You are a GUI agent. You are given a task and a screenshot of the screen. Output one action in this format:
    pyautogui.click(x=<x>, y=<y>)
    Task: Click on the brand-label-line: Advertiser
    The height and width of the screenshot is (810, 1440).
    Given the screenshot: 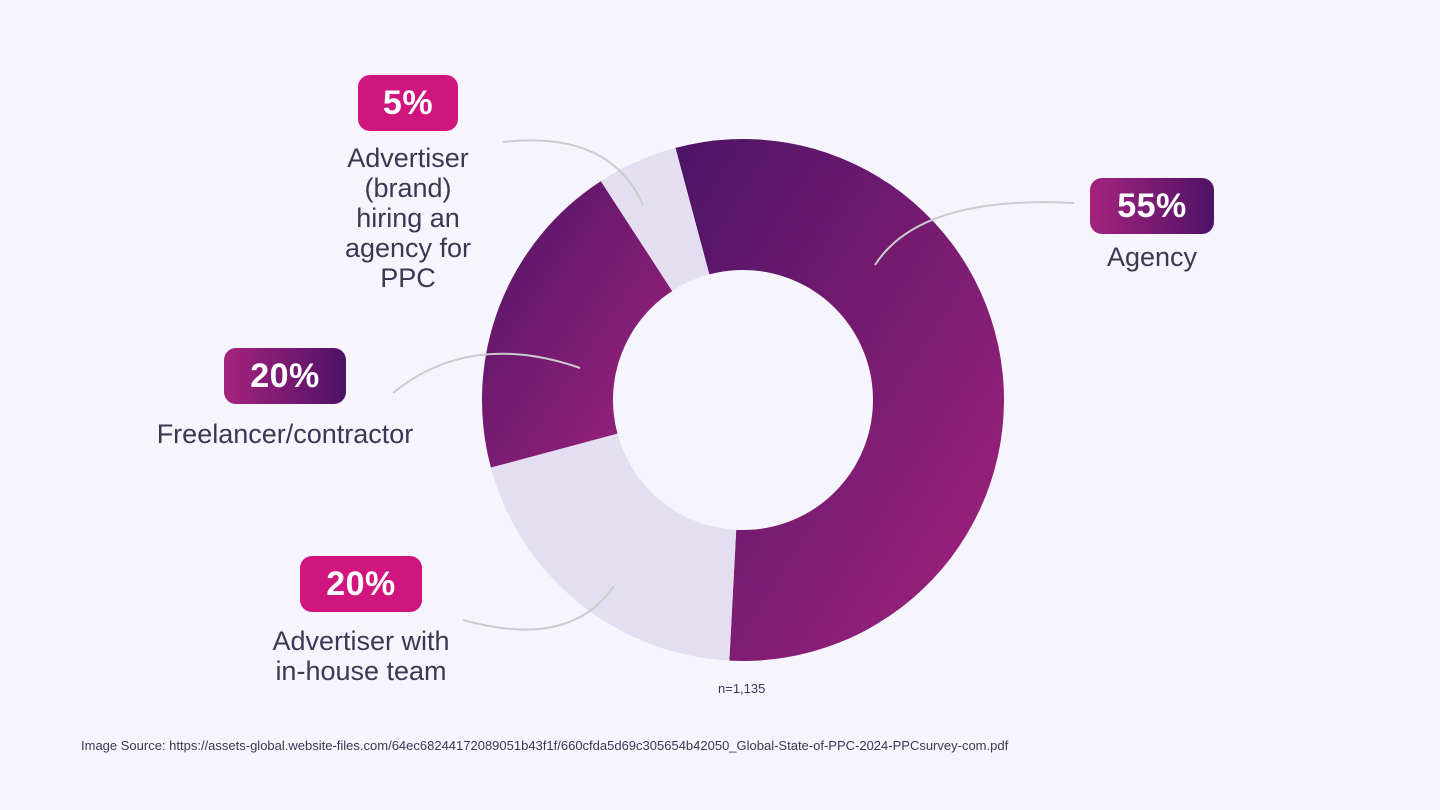 What is the action you would take?
    pyautogui.click(x=408, y=158)
    